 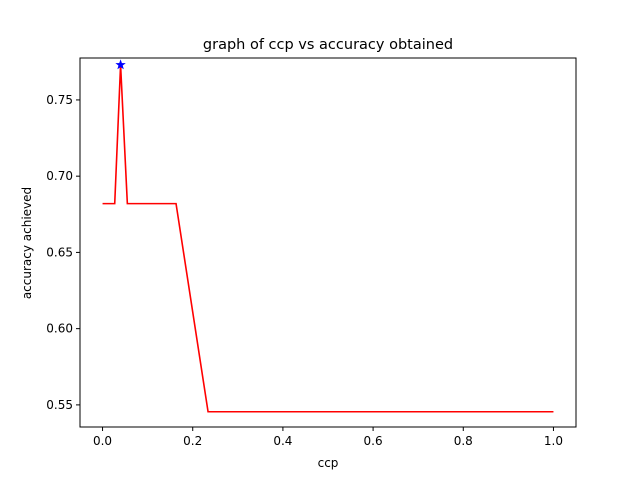 What do you see at coordinates (328, 463) in the screenshot?
I see `x-axis-label: ccp` at bounding box center [328, 463].